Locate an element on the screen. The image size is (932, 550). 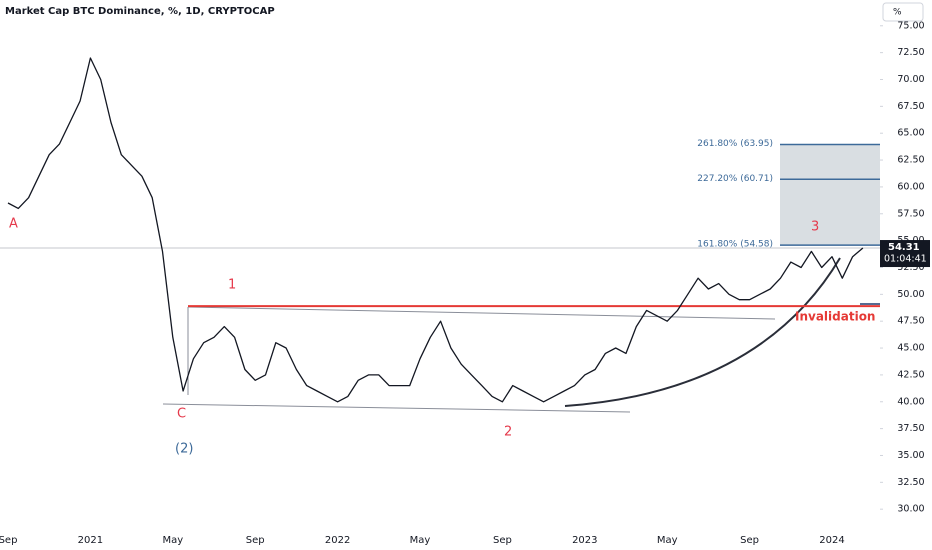
y-tick-label: 60.00 is located at coordinates (910, 186).